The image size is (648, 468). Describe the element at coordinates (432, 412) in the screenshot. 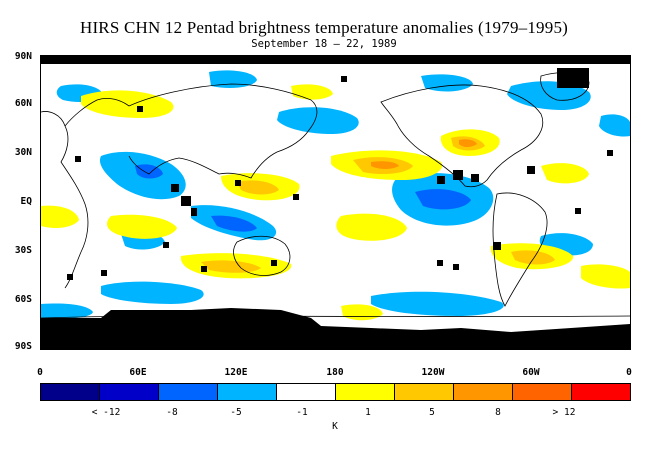

I see `colorbar-label-5: 5` at that location.